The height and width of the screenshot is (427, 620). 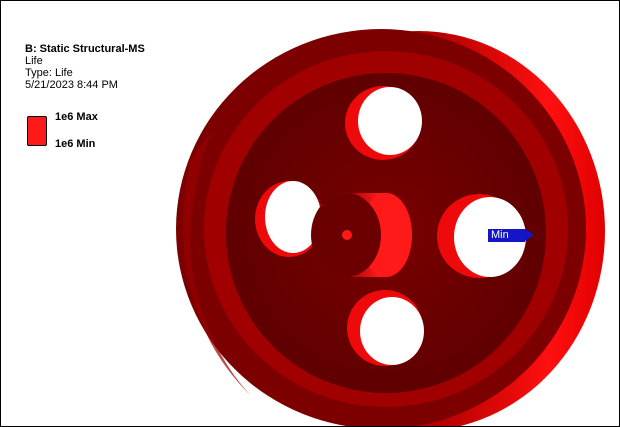 What do you see at coordinates (392, 331) in the screenshot?
I see `hole-bottom` at bounding box center [392, 331].